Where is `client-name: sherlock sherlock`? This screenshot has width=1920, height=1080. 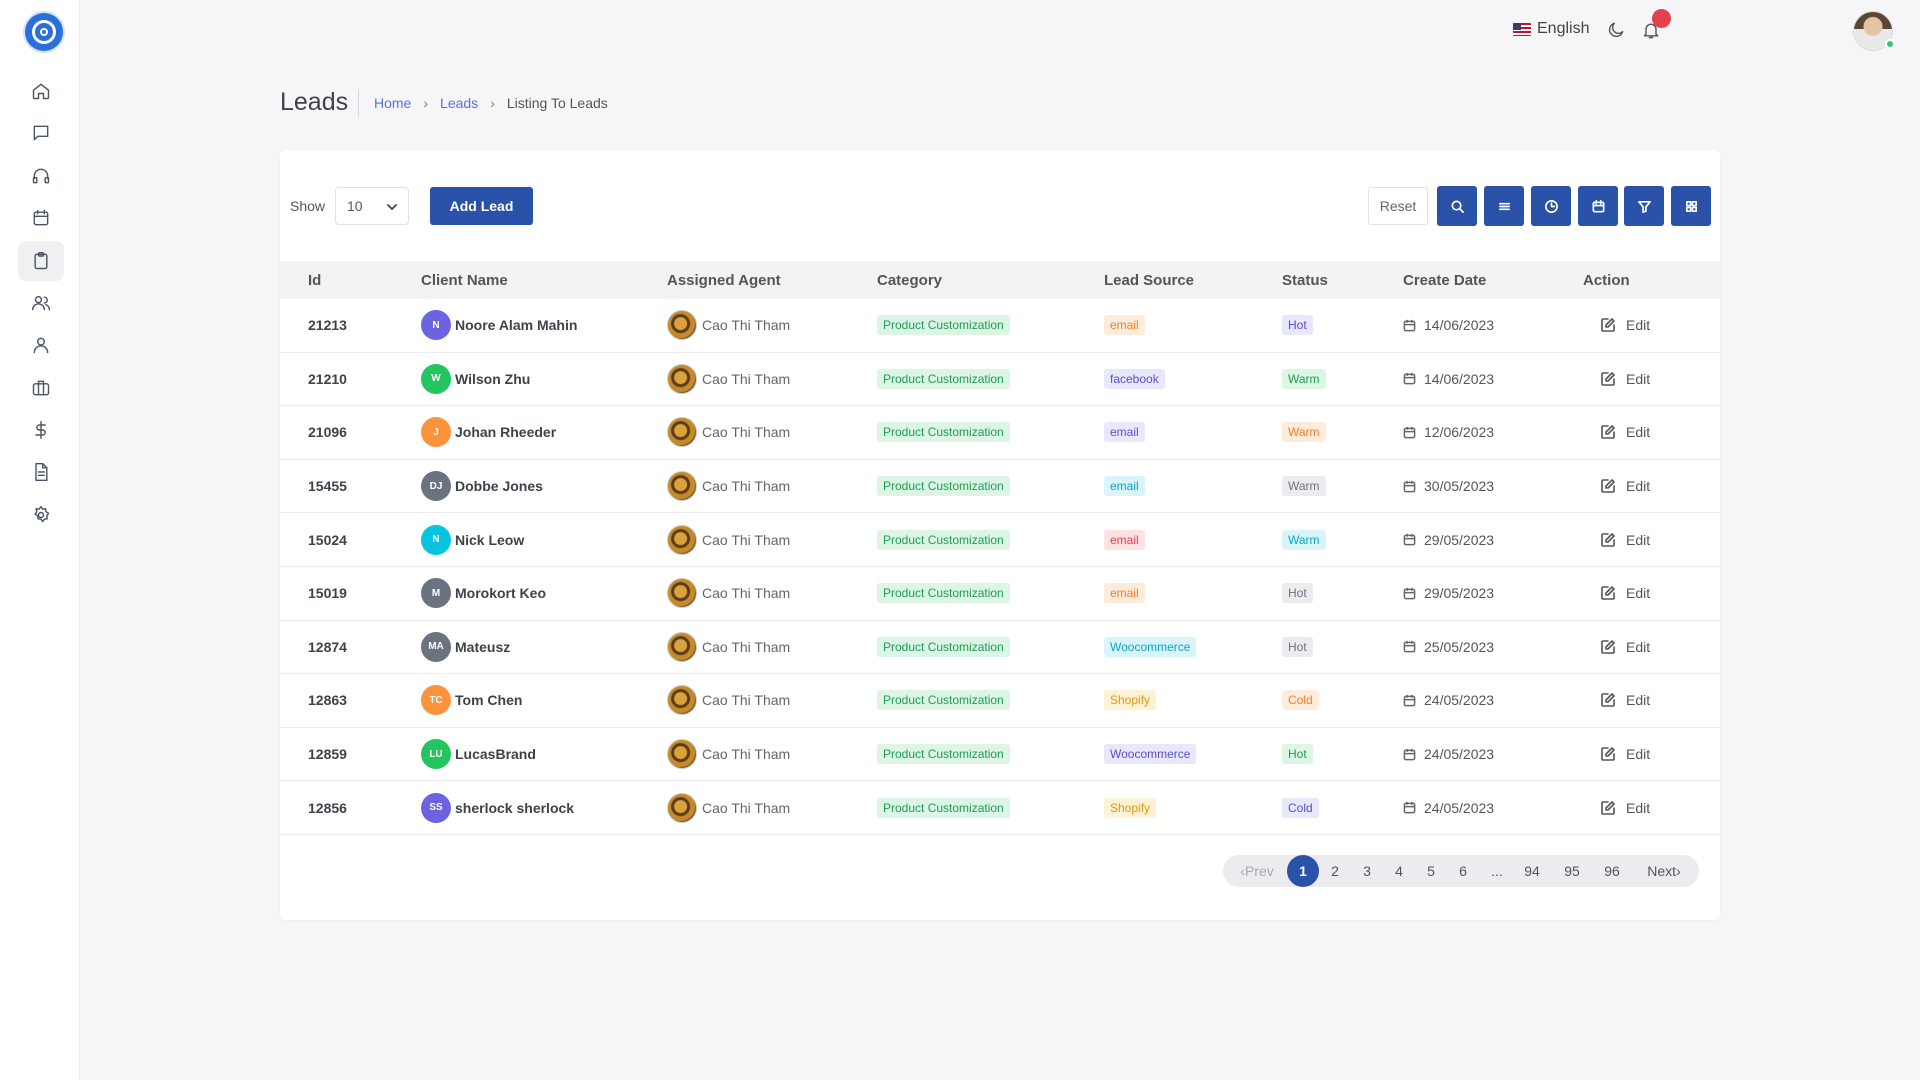
client-name: sherlock sherlock is located at coordinates (515, 807).